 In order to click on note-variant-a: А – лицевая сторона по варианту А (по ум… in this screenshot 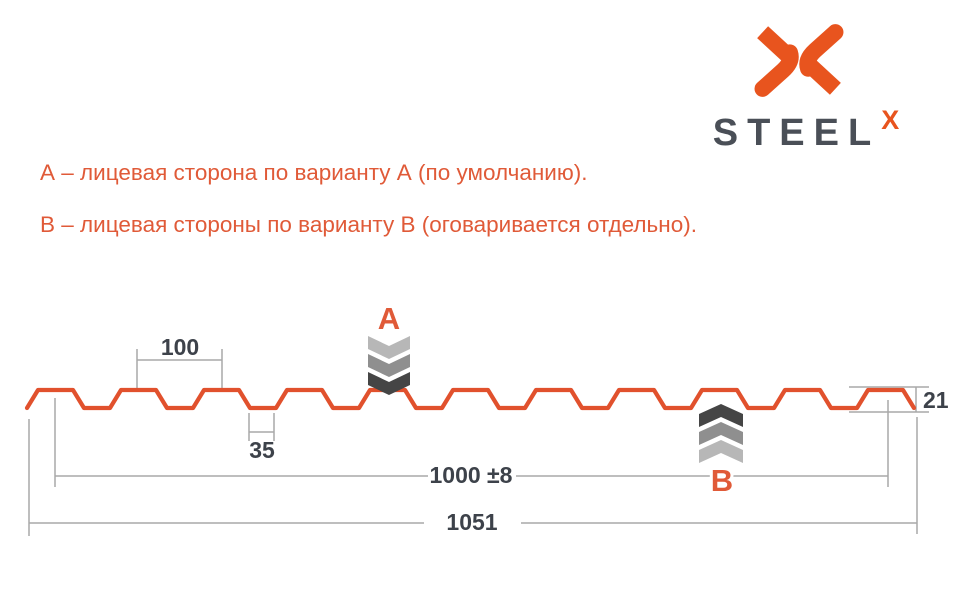, I will do `click(314, 172)`.